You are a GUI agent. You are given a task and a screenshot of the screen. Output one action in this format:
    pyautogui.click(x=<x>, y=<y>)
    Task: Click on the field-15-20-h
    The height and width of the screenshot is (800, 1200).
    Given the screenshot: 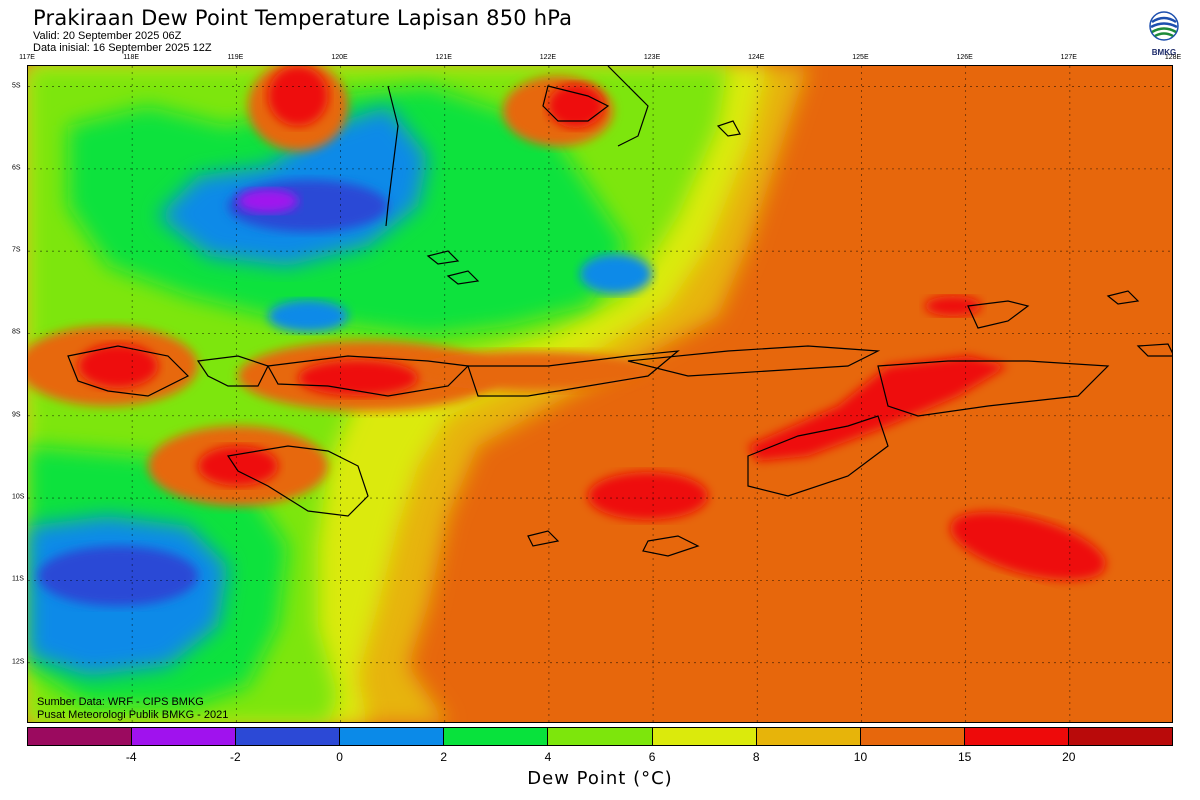 What is the action you would take?
    pyautogui.click(x=1028, y=546)
    